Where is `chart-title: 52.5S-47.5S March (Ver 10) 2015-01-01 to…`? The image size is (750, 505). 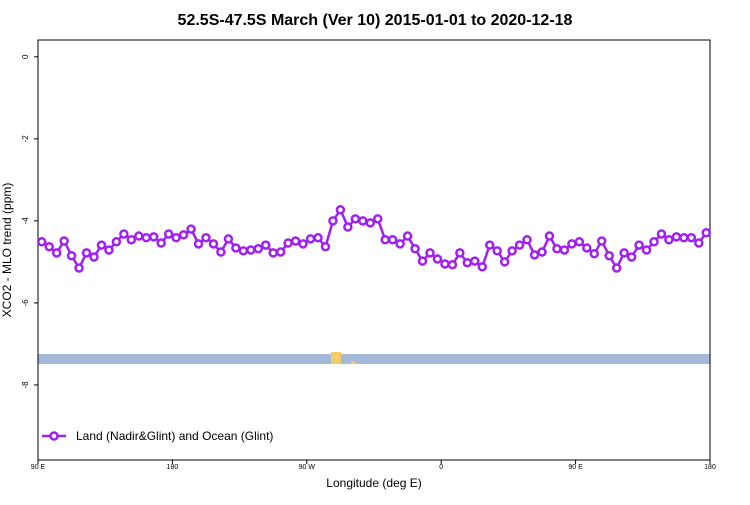
chart-title: 52.5S-47.5S March (Ver 10) 2015-01-01 to… is located at coordinates (375, 20).